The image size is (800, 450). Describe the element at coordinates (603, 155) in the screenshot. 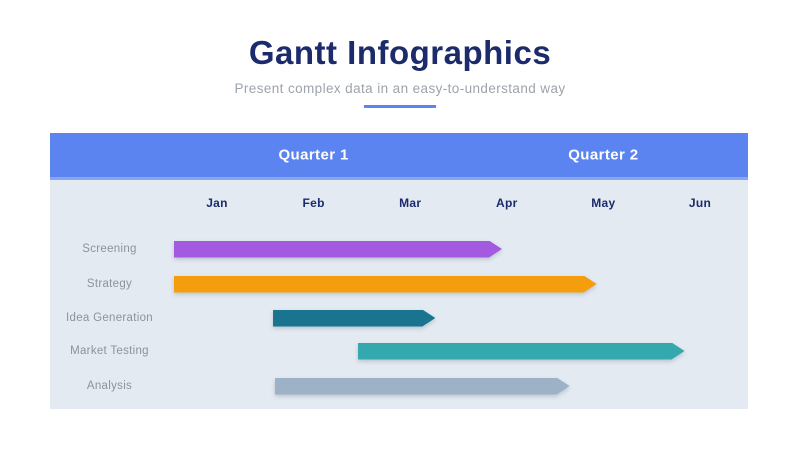

I see `quarter-label-2: Quarter 2` at that location.